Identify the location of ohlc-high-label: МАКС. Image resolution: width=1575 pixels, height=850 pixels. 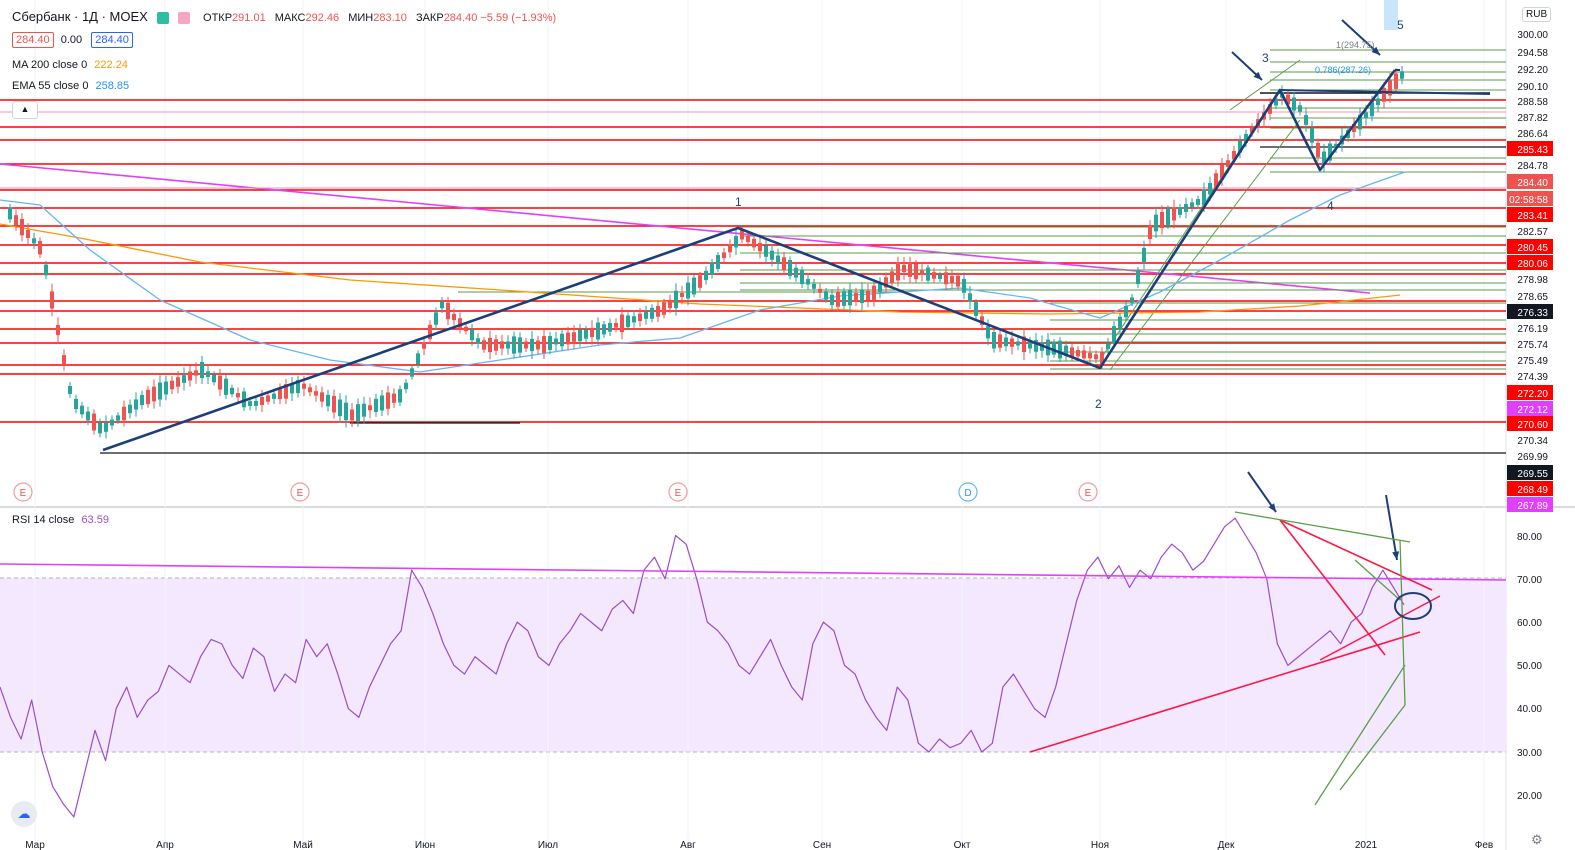
(290, 18).